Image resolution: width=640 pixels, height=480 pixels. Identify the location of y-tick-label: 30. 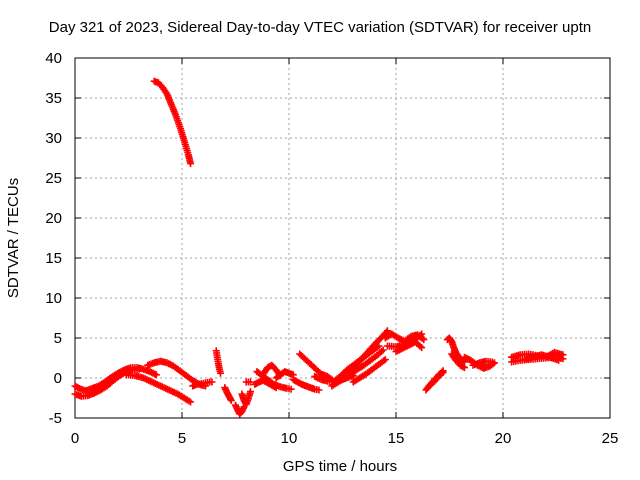
(53, 138).